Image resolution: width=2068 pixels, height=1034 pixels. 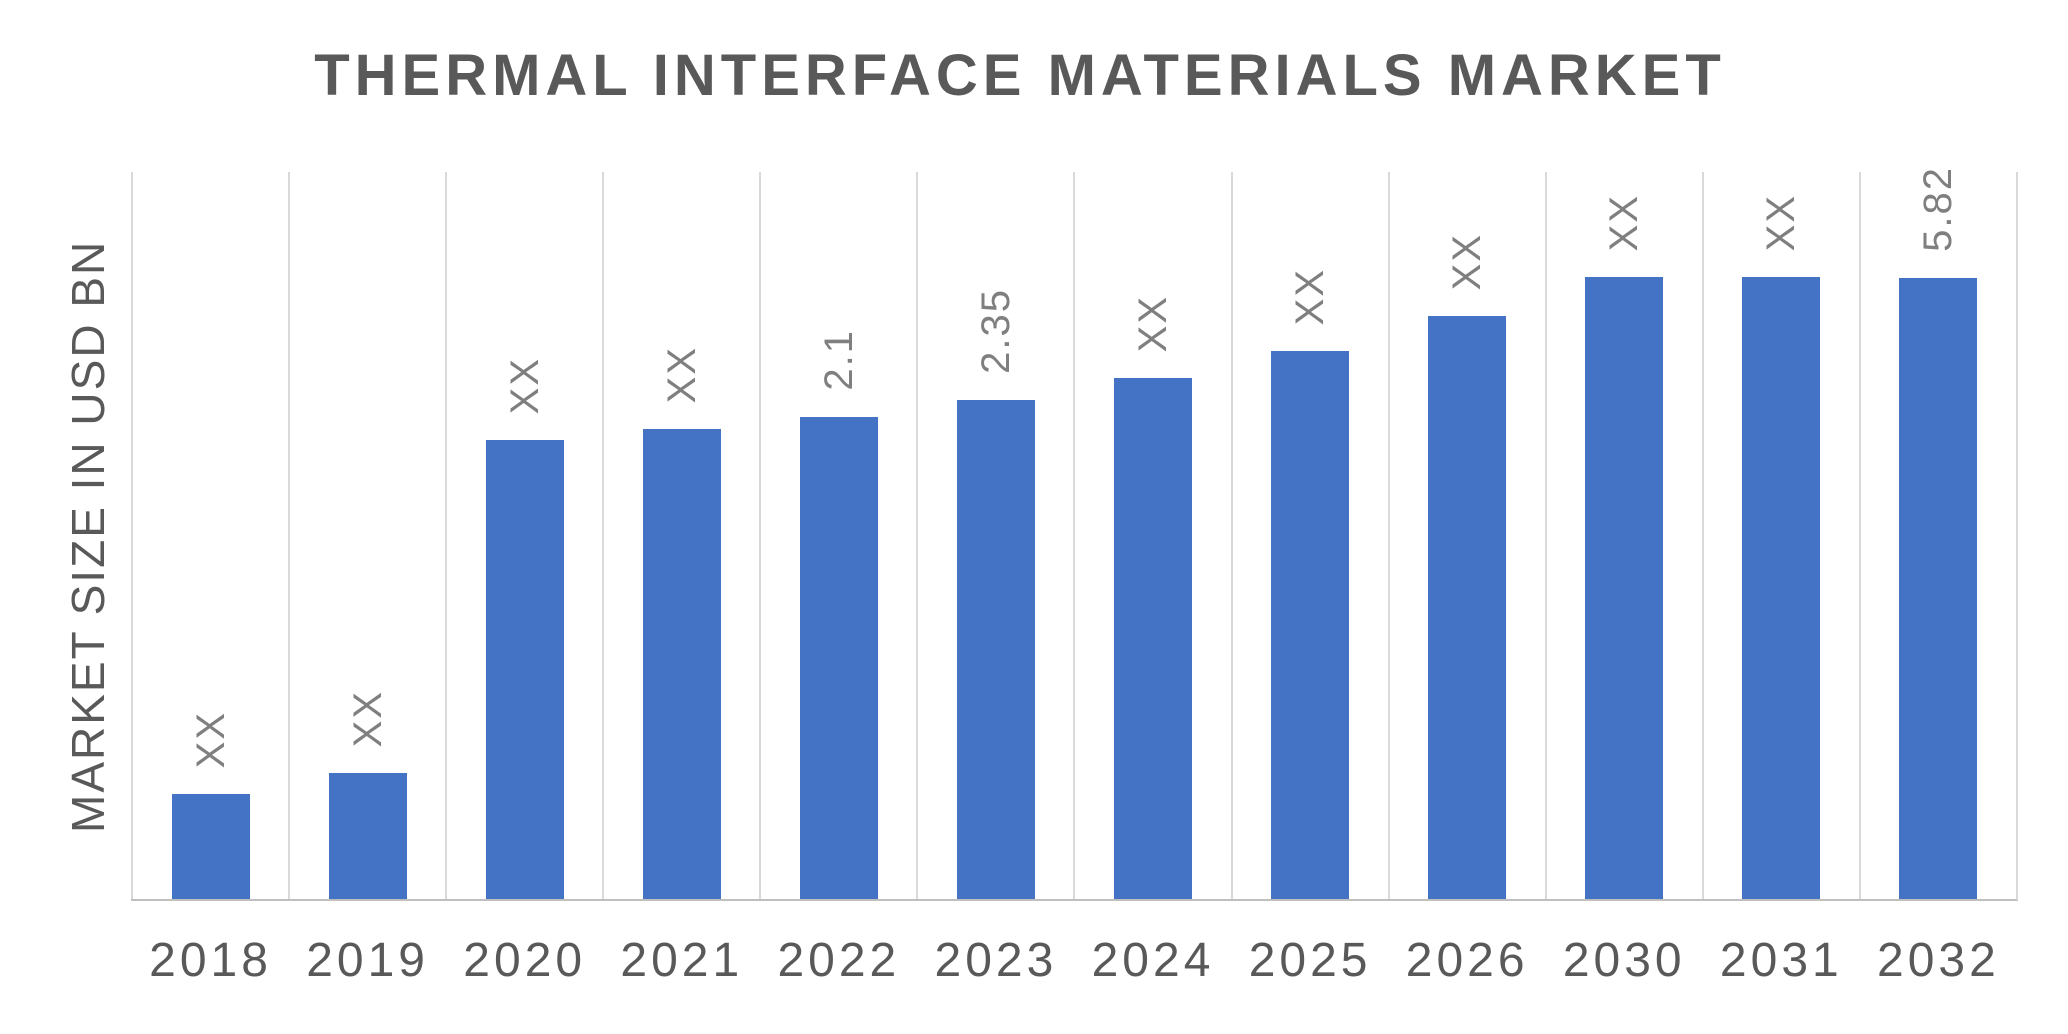 What do you see at coordinates (1467, 607) in the screenshot?
I see `bar-2026` at bounding box center [1467, 607].